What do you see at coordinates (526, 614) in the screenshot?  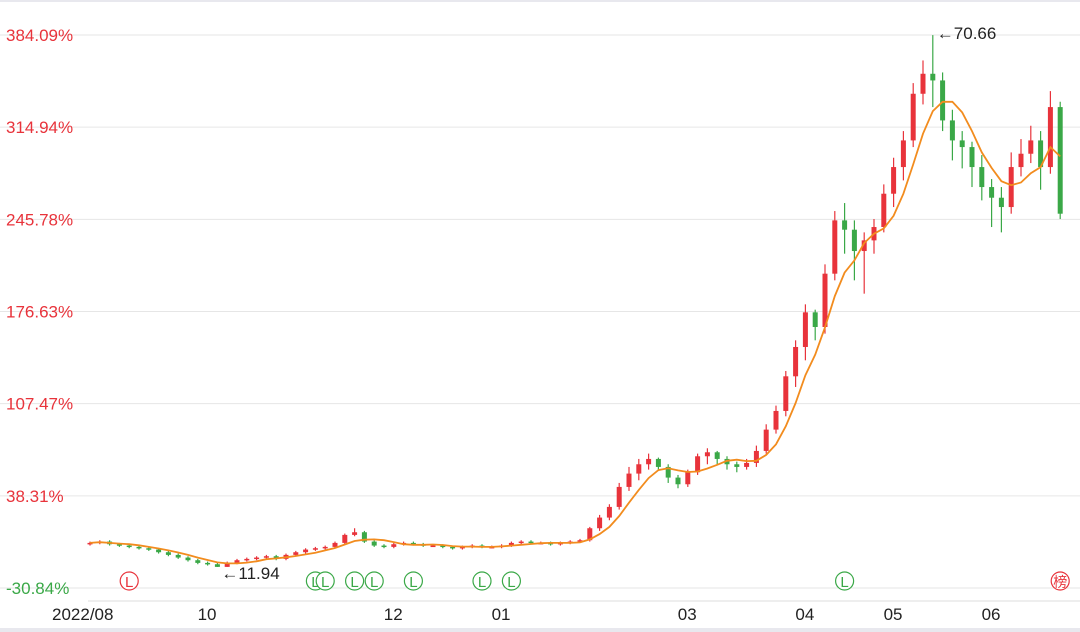 I see `x-axis: 2022/08 10 12 01 03 04 05 06` at bounding box center [526, 614].